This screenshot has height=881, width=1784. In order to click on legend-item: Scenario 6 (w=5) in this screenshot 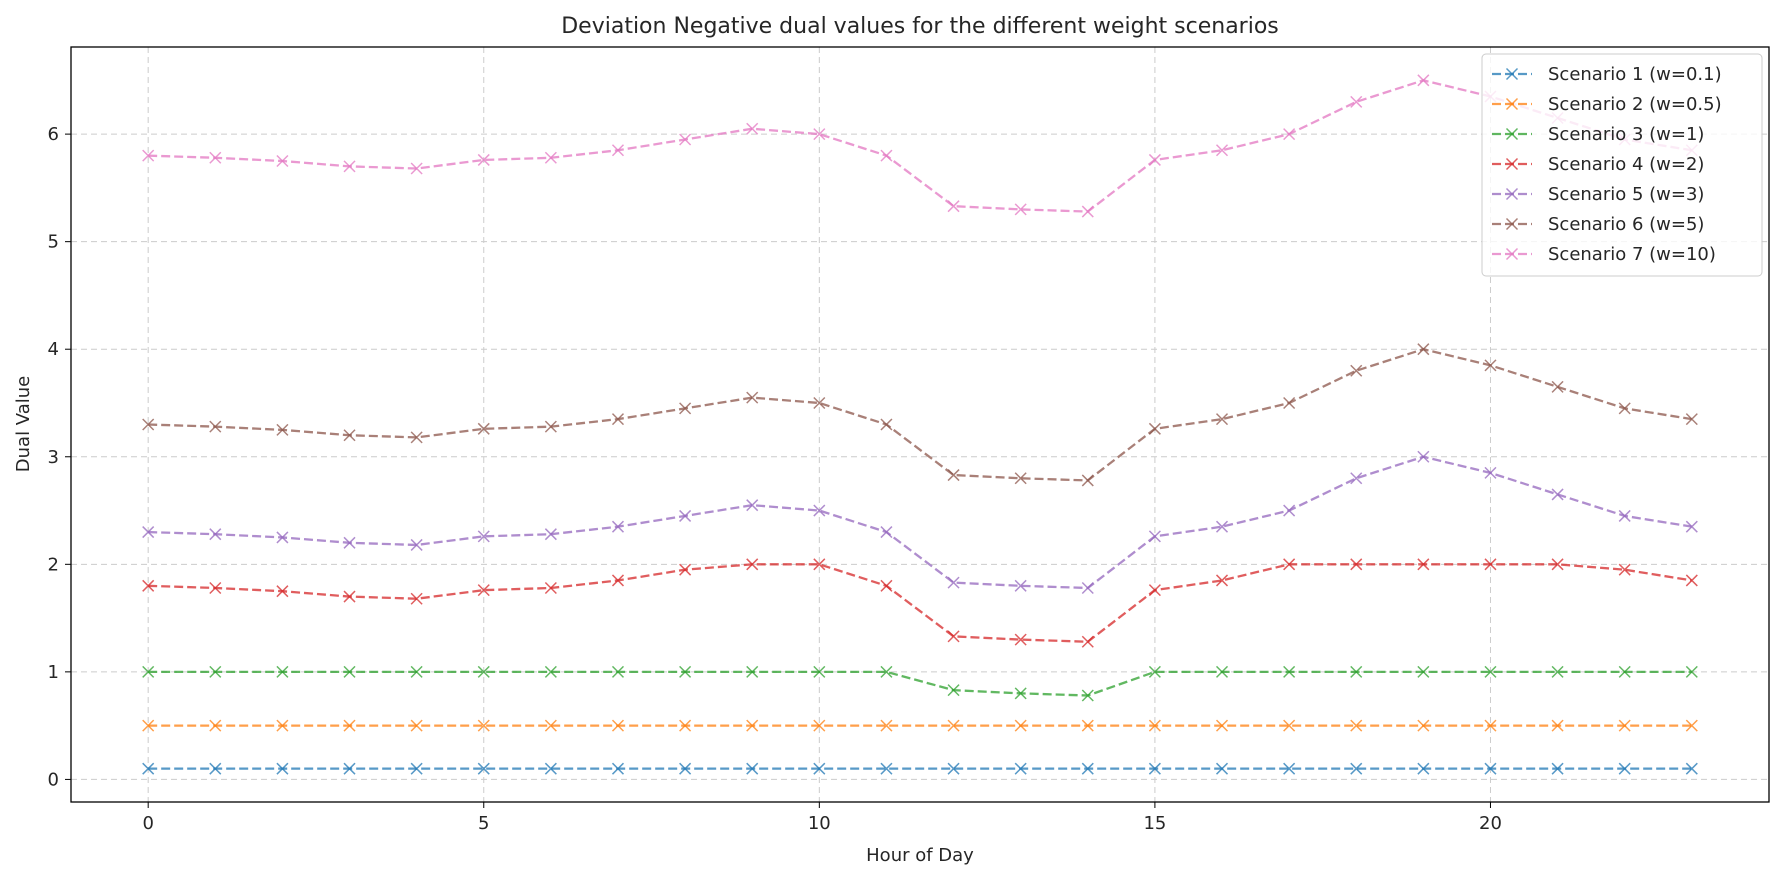, I will do `click(1598, 224)`.